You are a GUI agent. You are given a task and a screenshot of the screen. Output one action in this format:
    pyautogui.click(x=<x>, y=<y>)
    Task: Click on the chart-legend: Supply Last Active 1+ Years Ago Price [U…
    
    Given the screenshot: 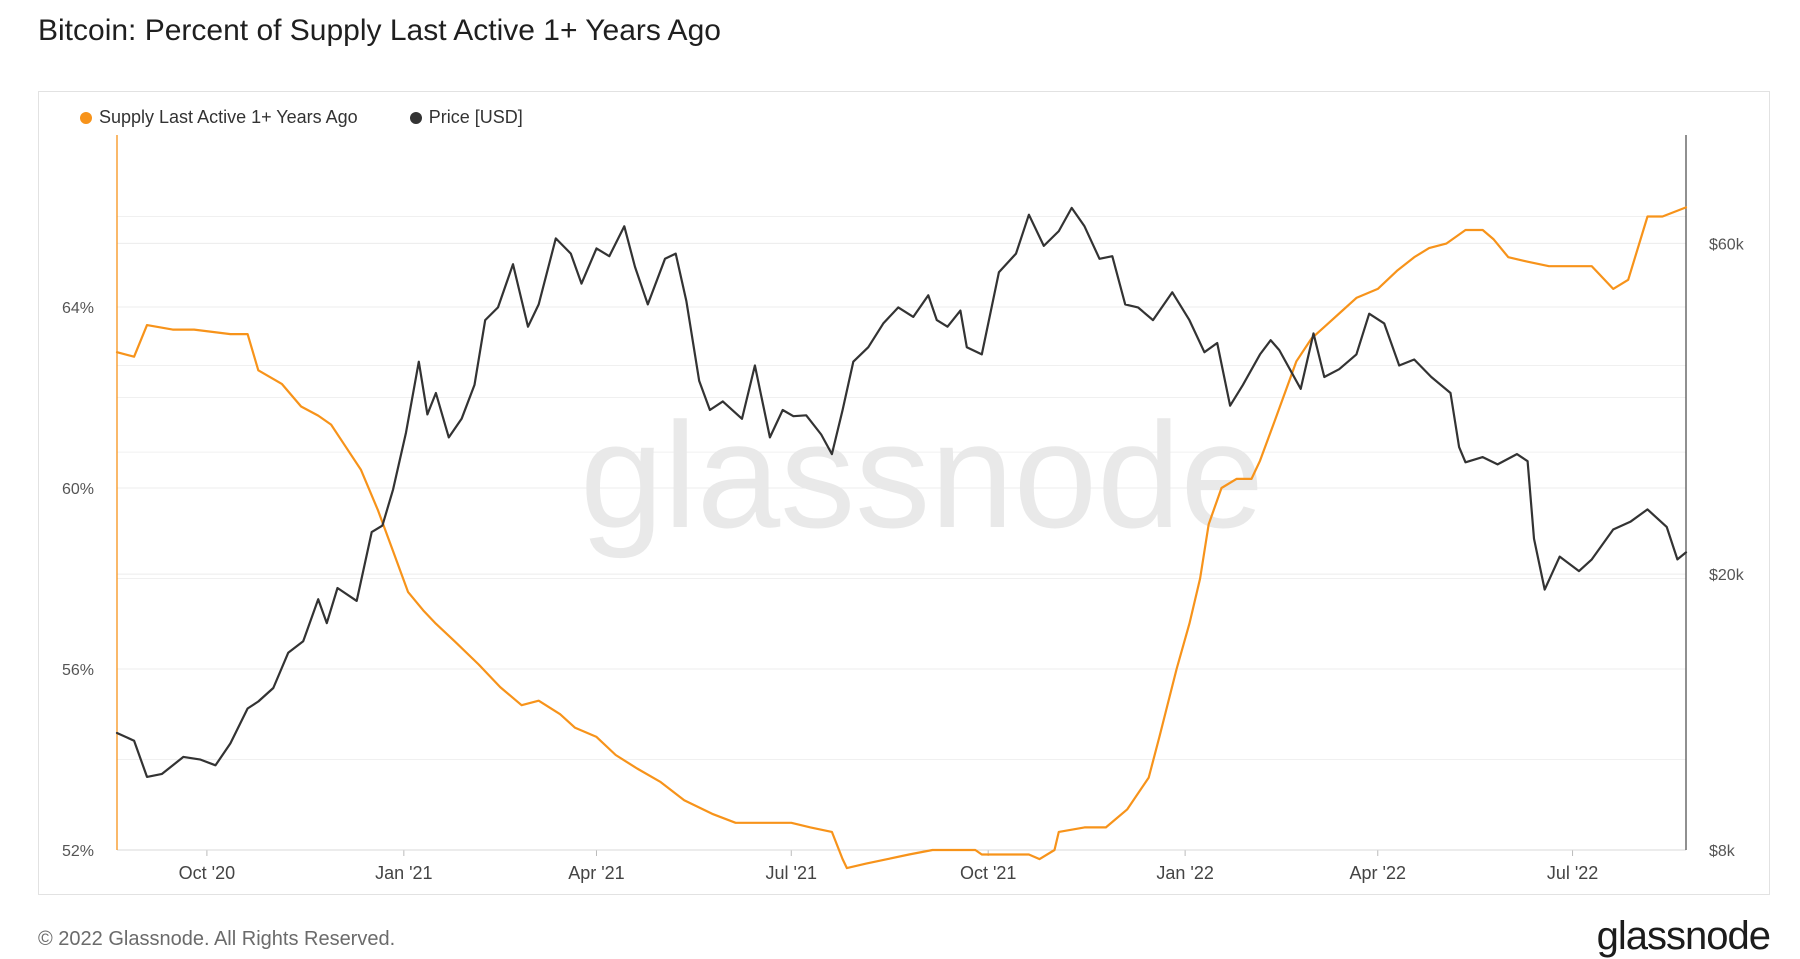 What is the action you would take?
    pyautogui.click(x=301, y=117)
    